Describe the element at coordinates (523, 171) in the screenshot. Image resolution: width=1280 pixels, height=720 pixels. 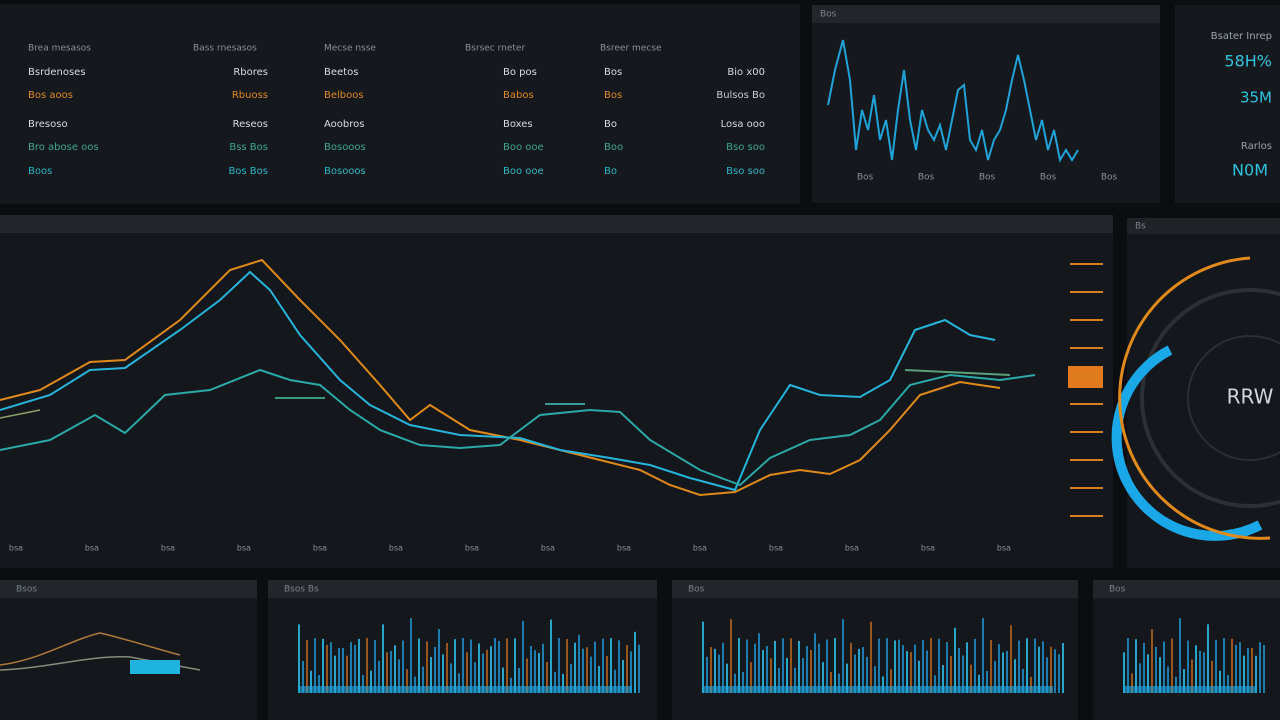
I see `table-cell: Boo ooe` at that location.